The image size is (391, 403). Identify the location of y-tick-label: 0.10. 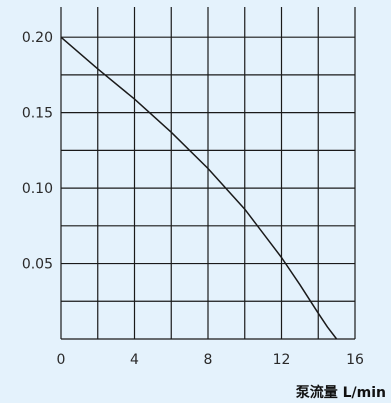
(37, 189).